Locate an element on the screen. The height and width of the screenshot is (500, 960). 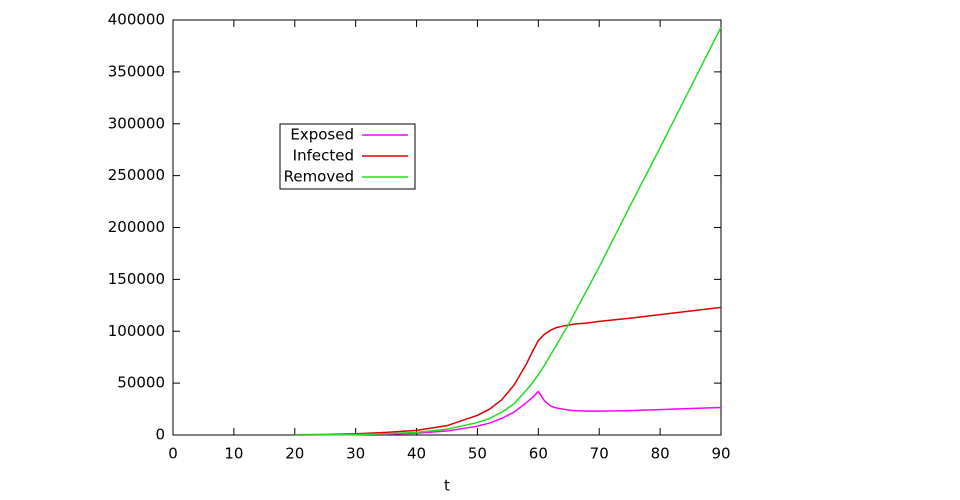
x-tick-label: 90 is located at coordinates (720, 454).